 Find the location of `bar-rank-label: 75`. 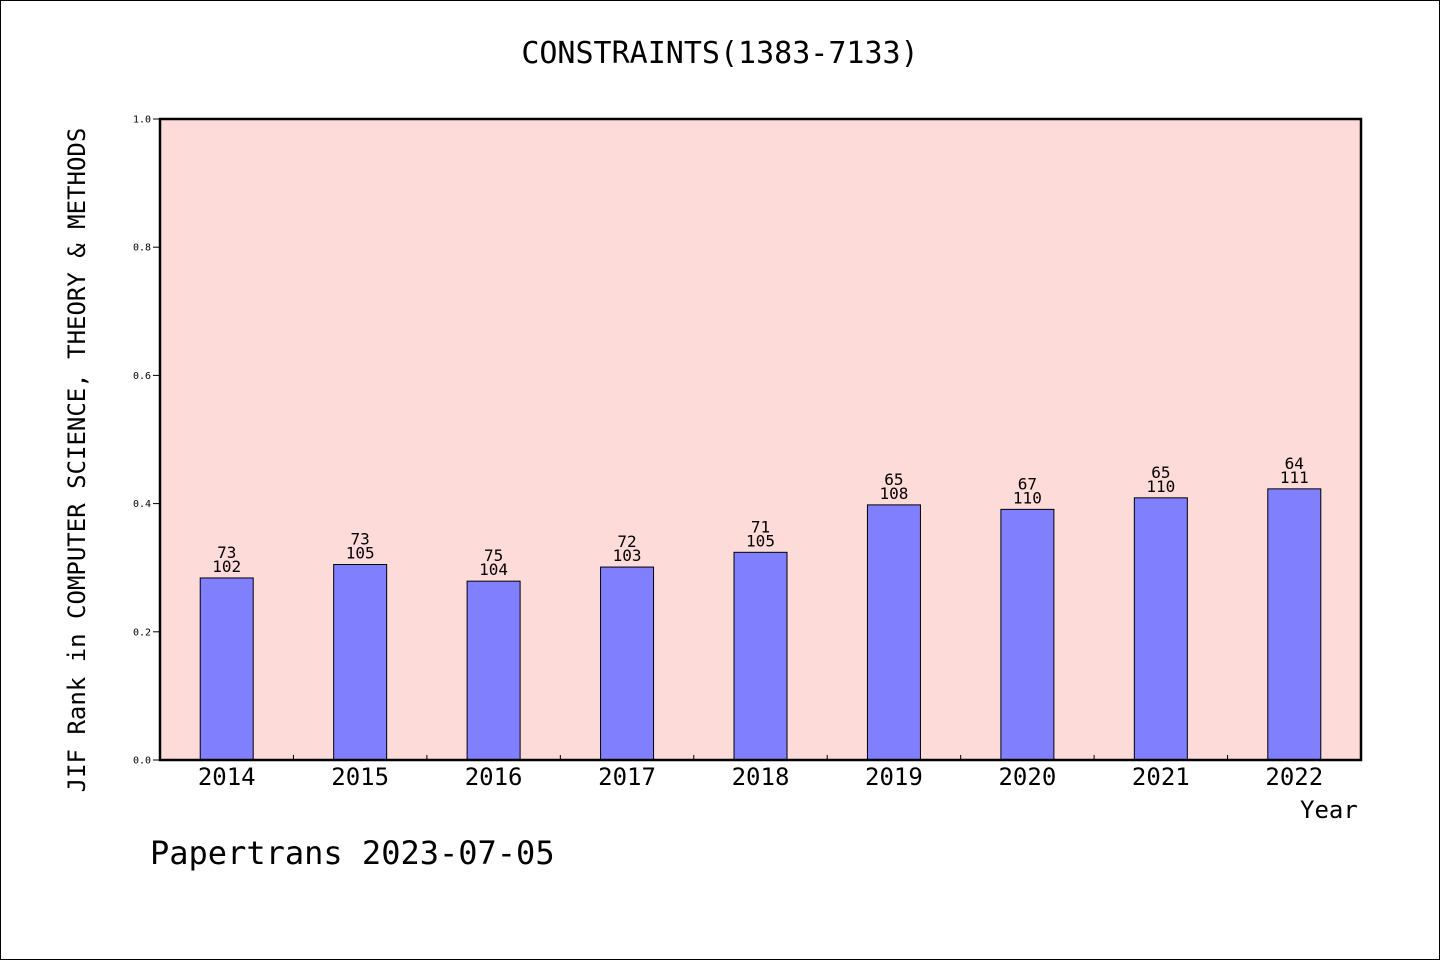

bar-rank-label: 75 is located at coordinates (493, 555).